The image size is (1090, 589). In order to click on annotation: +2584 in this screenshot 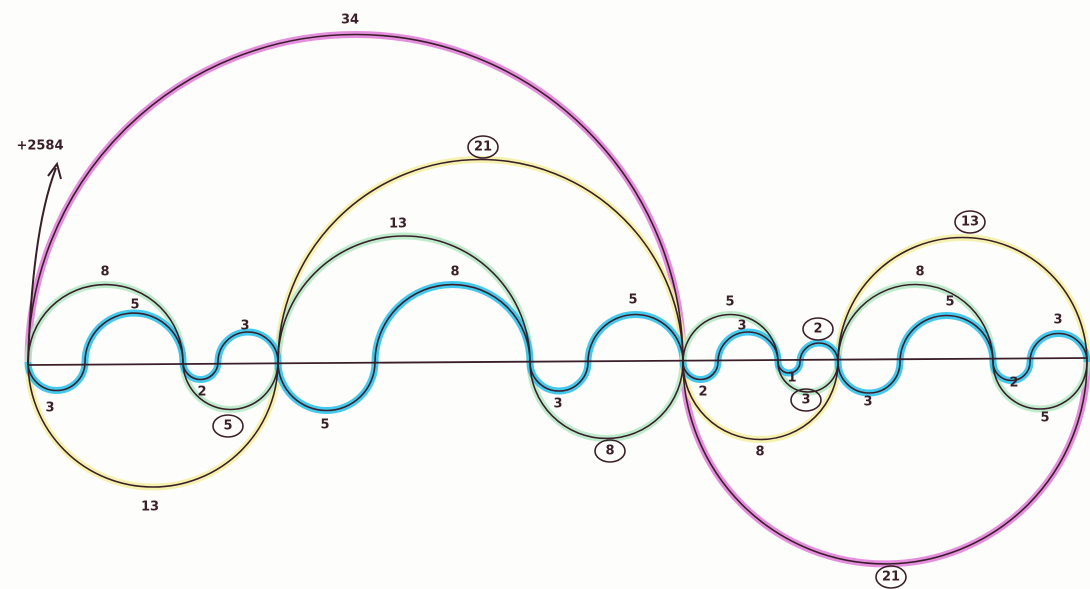, I will do `click(39, 146)`.